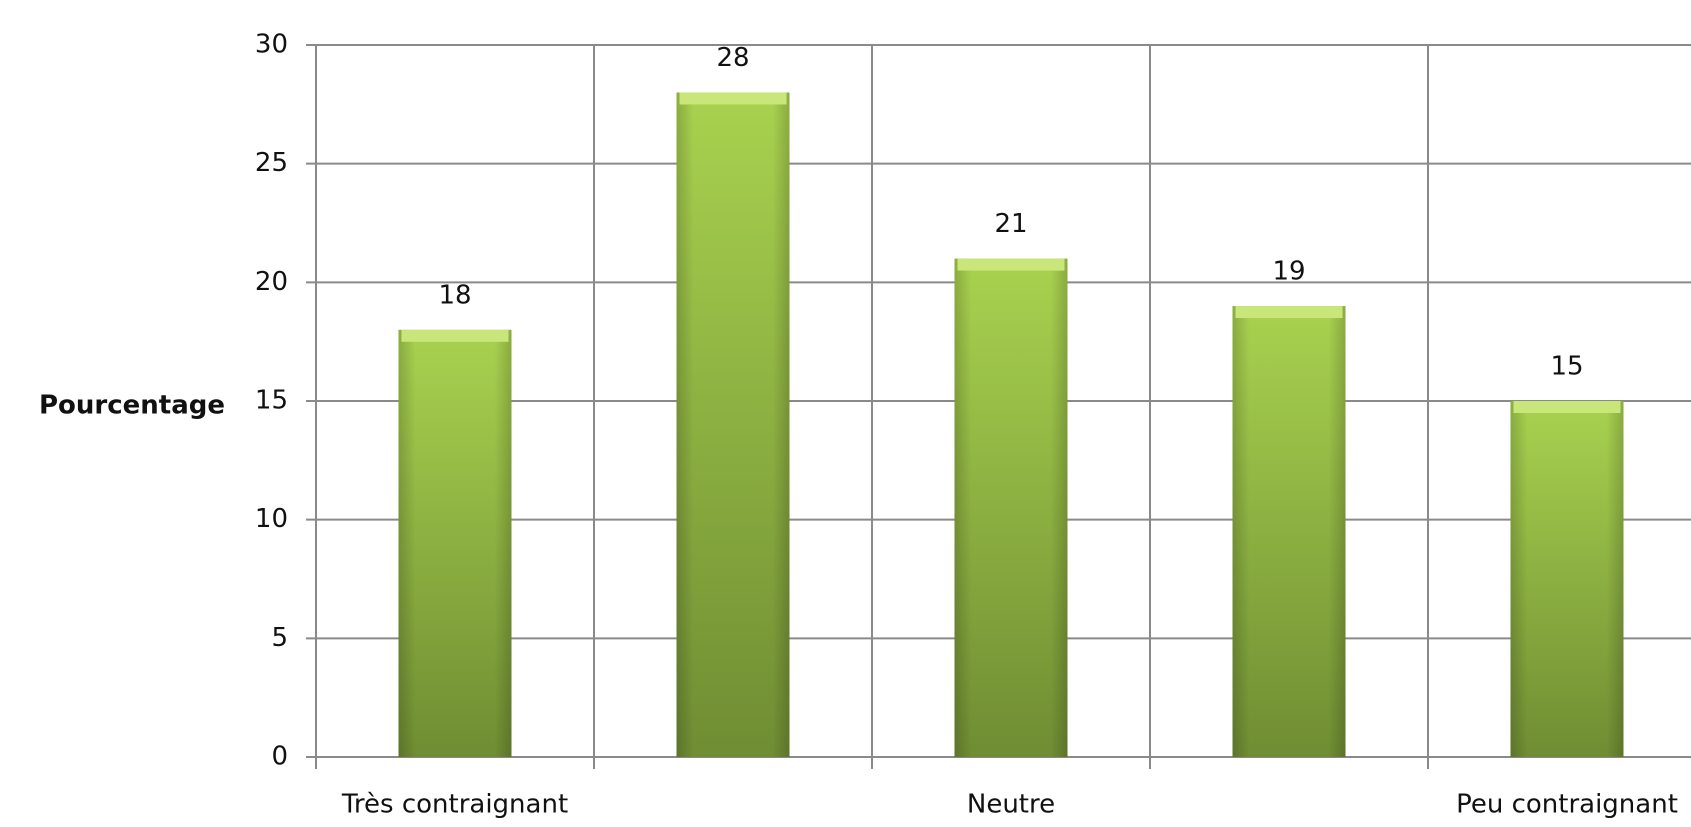  I want to click on y-tick-label: 20, so click(271, 282).